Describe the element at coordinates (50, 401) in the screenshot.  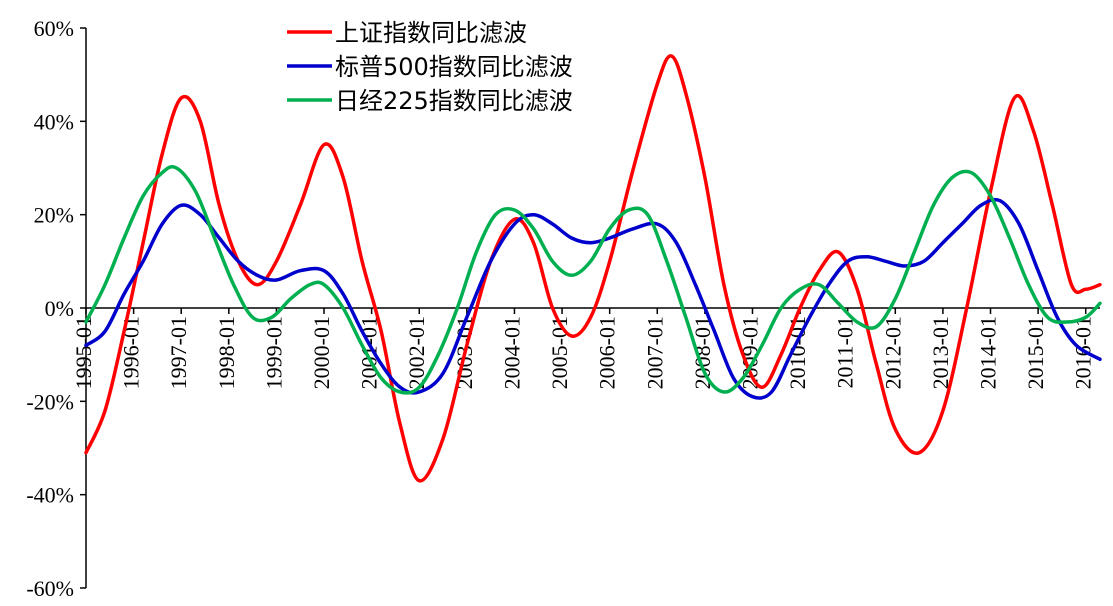
I see `y-tick-label: -20%` at that location.